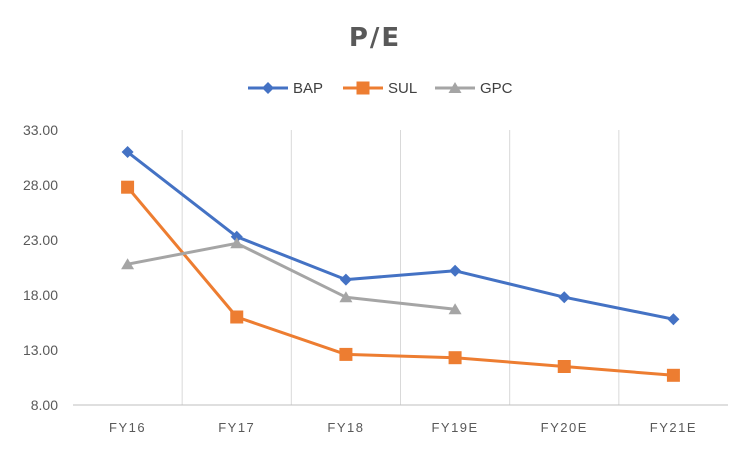  What do you see at coordinates (308, 88) in the screenshot?
I see `legend-label: BAP` at bounding box center [308, 88].